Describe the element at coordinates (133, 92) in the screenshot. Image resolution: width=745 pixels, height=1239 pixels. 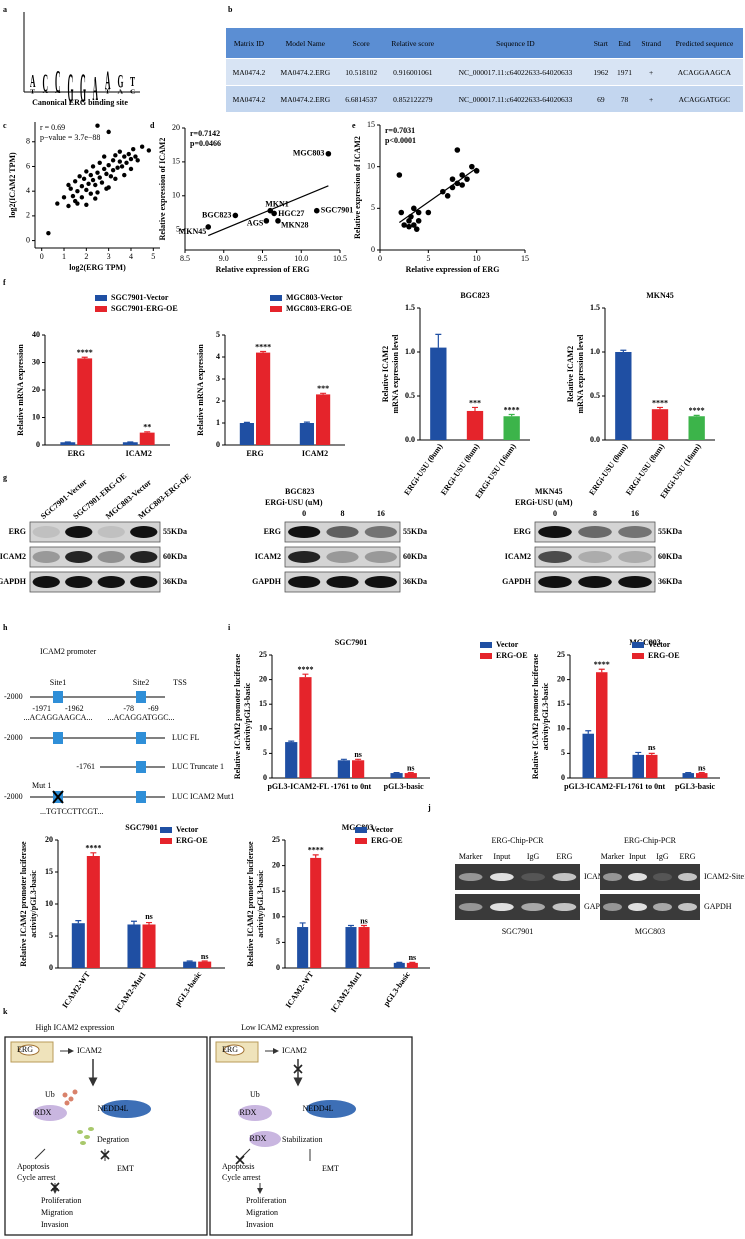
I see `logo-letter: C` at that location.